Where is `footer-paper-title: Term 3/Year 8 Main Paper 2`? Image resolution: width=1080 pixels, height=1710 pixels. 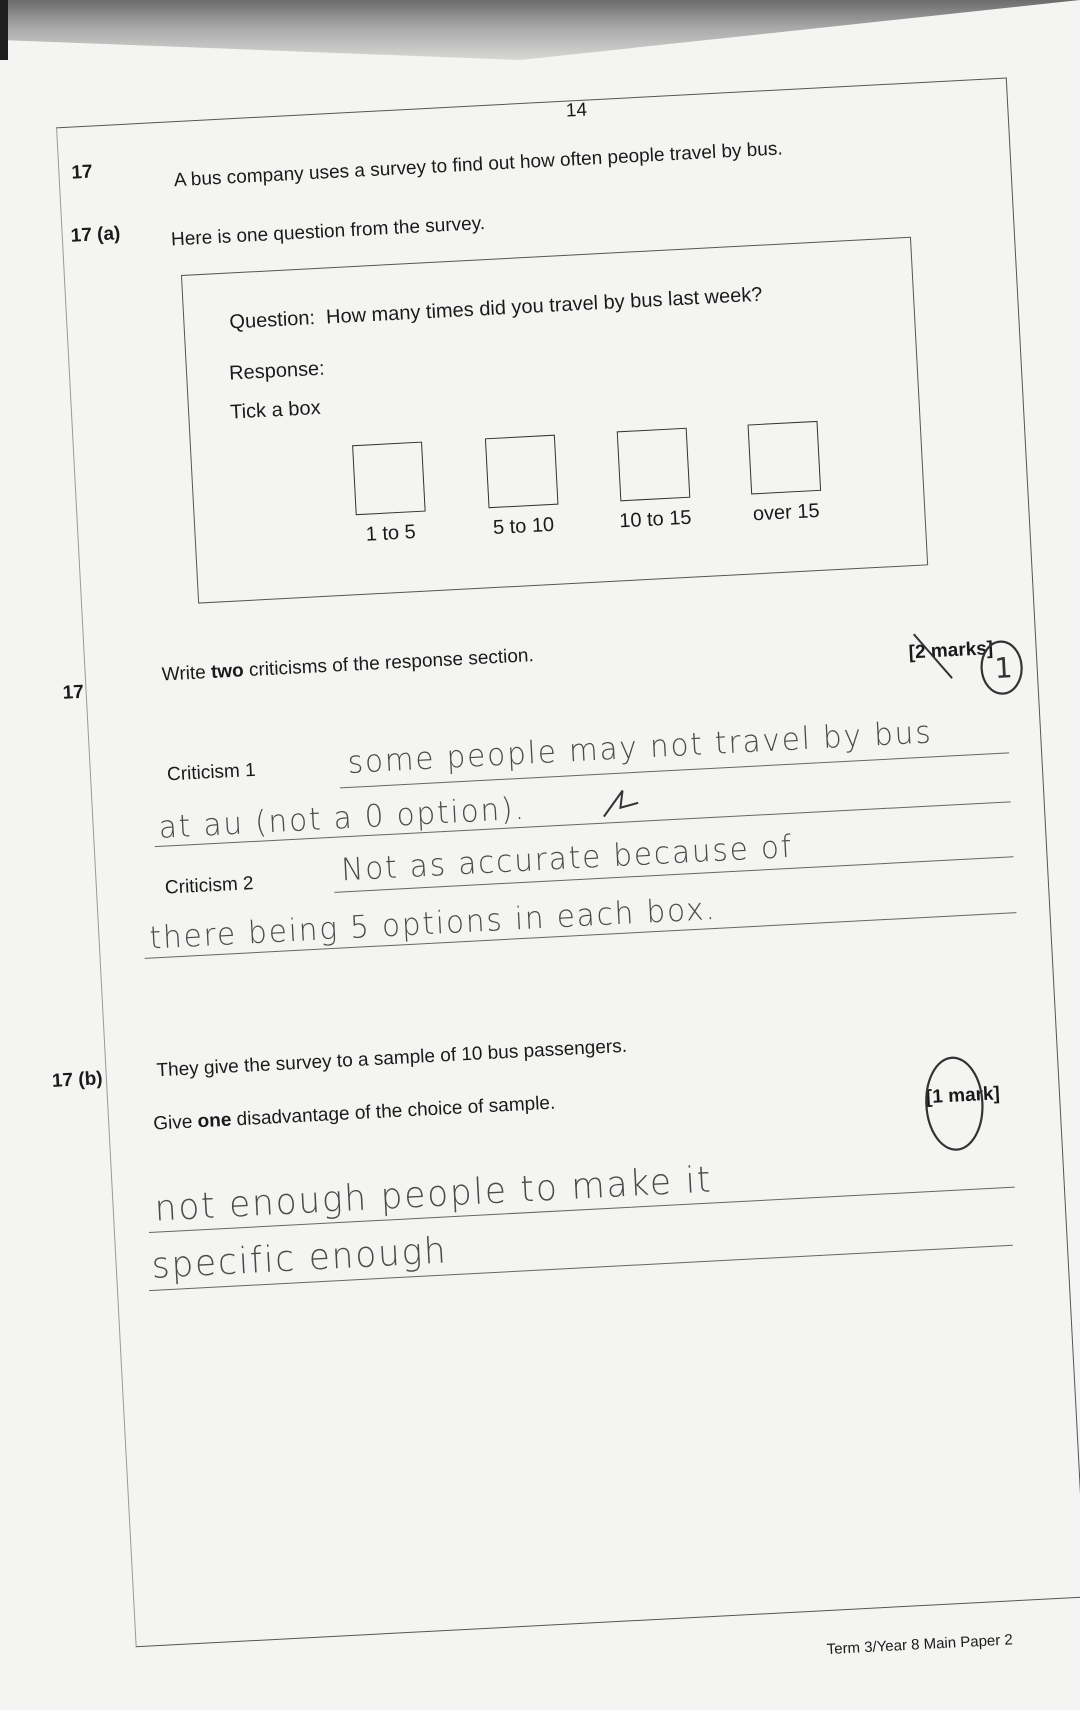
footer-paper-title: Term 3/Year 8 Main Paper 2 is located at coordinates (920, 1645).